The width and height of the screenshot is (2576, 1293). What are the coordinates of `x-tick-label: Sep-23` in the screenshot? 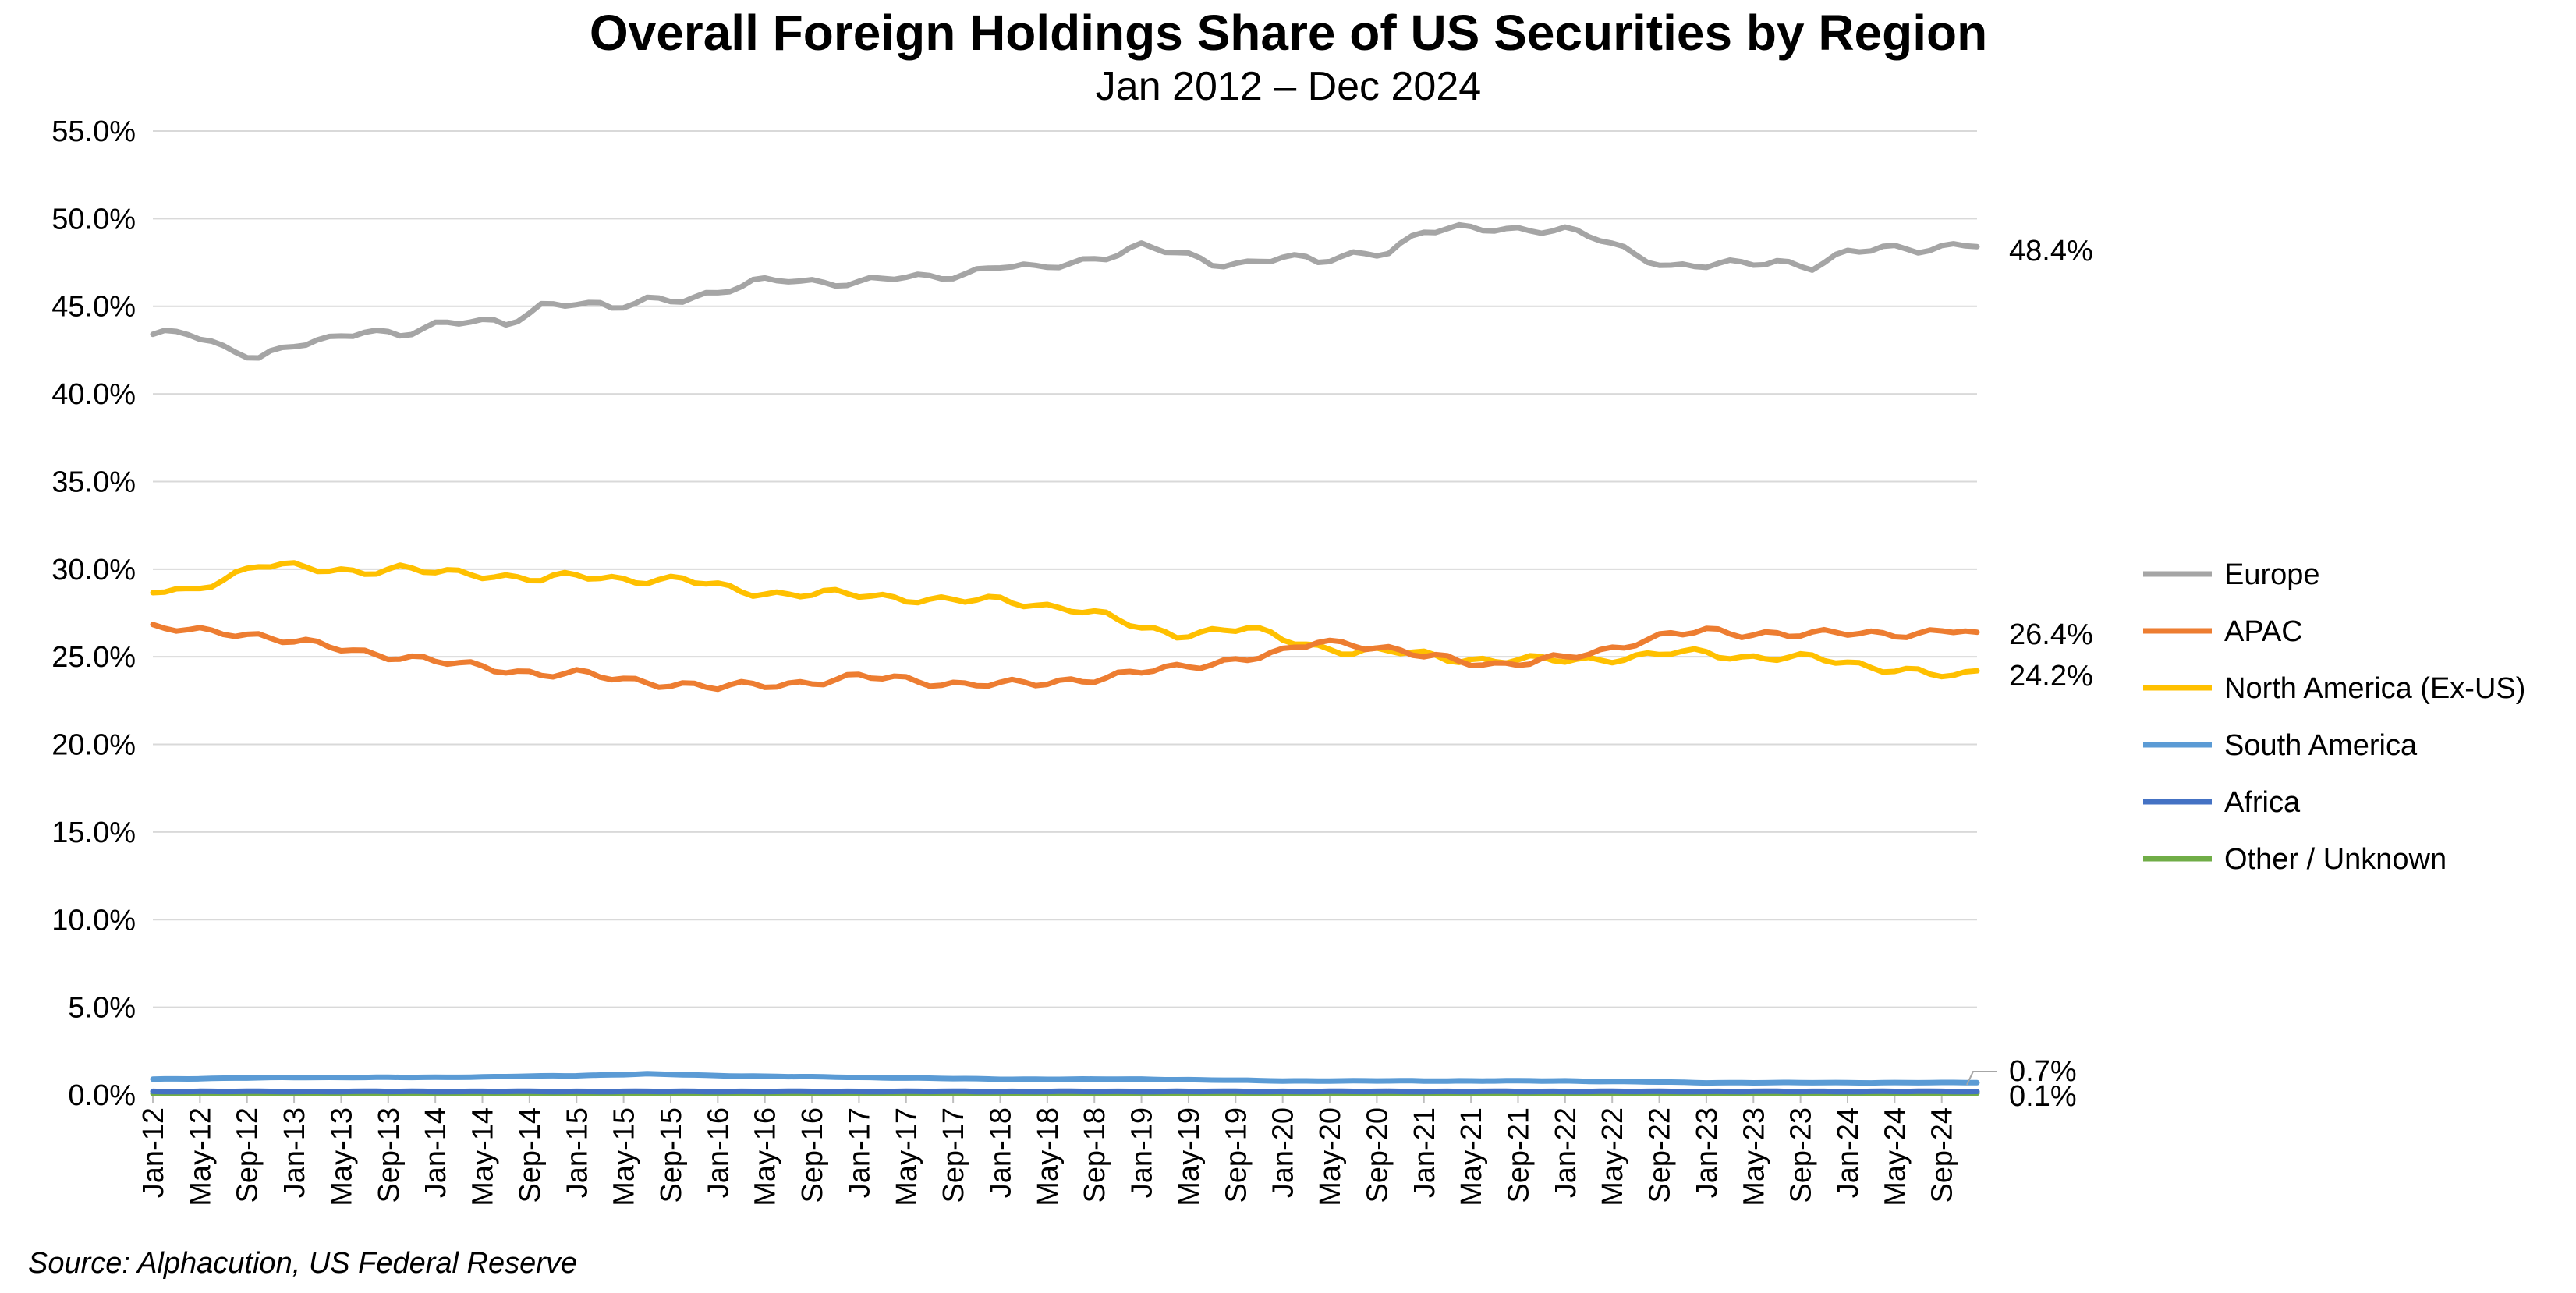 It's located at (1802, 1155).